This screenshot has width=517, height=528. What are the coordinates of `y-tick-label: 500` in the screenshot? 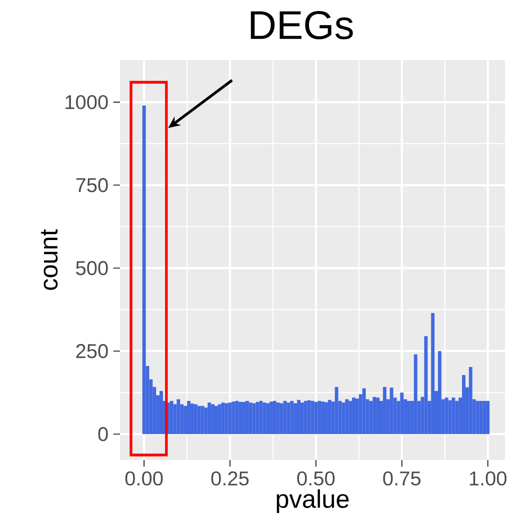 It's located at (92, 268).